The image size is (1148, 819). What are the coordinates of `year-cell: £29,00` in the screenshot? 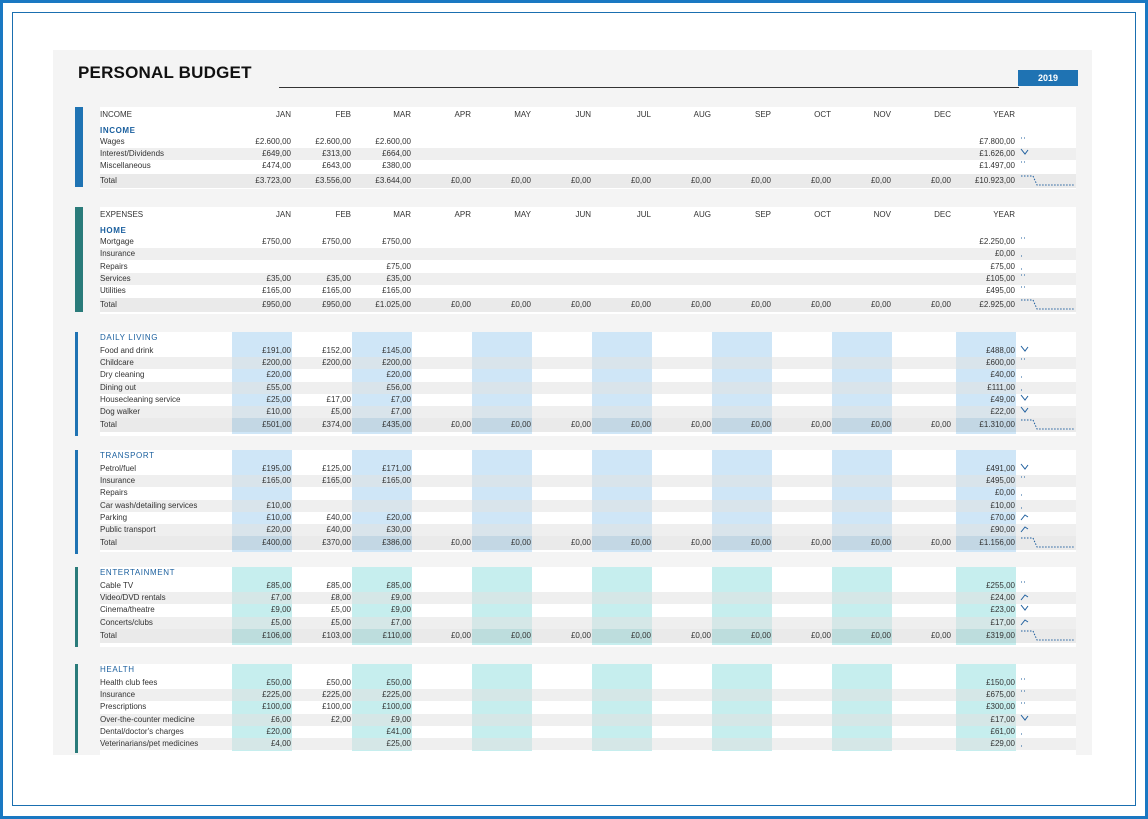 It's located at (1002, 743).